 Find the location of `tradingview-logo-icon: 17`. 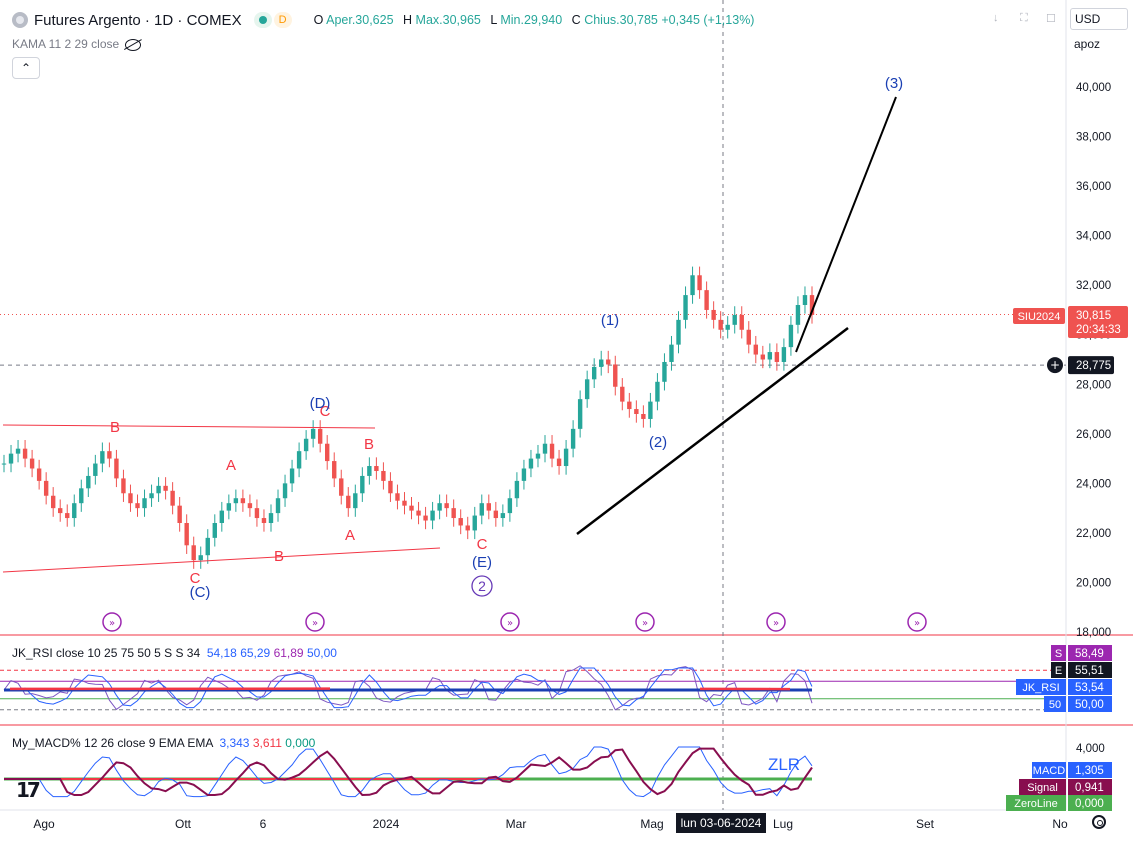

tradingview-logo-icon: 17 is located at coordinates (28, 790).